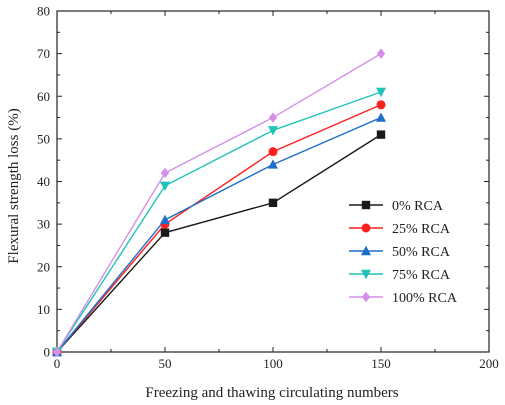  I want to click on y-tick-label: 60, so click(43, 96).